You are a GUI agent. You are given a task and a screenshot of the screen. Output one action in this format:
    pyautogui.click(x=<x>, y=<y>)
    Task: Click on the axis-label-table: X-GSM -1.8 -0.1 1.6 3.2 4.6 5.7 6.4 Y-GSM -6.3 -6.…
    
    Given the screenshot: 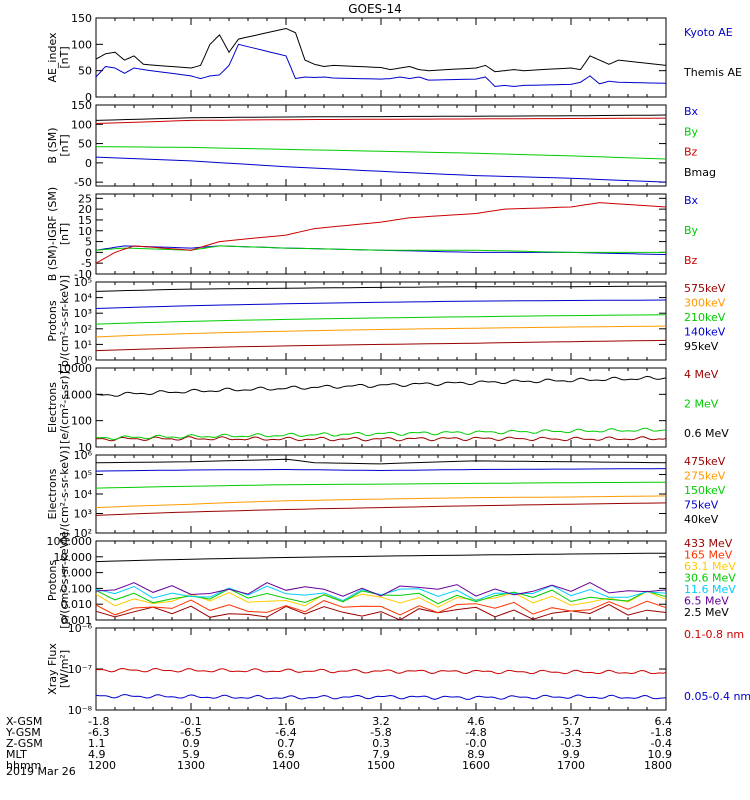 What is the action you would take?
    pyautogui.click(x=338, y=743)
    